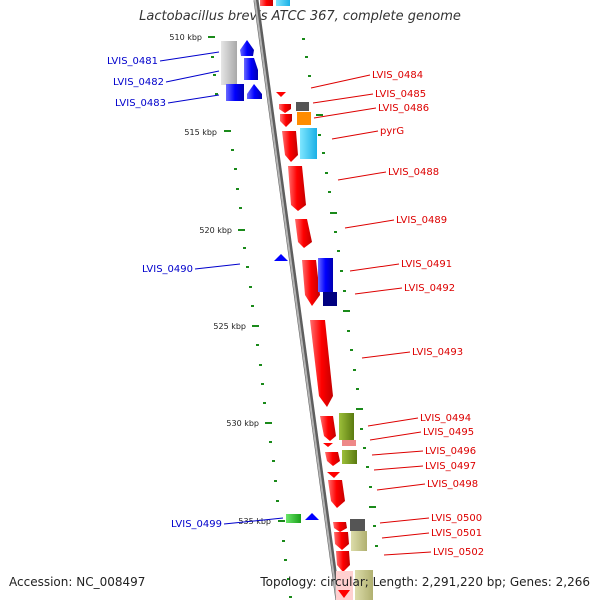 The width and height of the screenshot is (600, 600). I want to click on gene-lvis-0500-alt, so click(357, 525).